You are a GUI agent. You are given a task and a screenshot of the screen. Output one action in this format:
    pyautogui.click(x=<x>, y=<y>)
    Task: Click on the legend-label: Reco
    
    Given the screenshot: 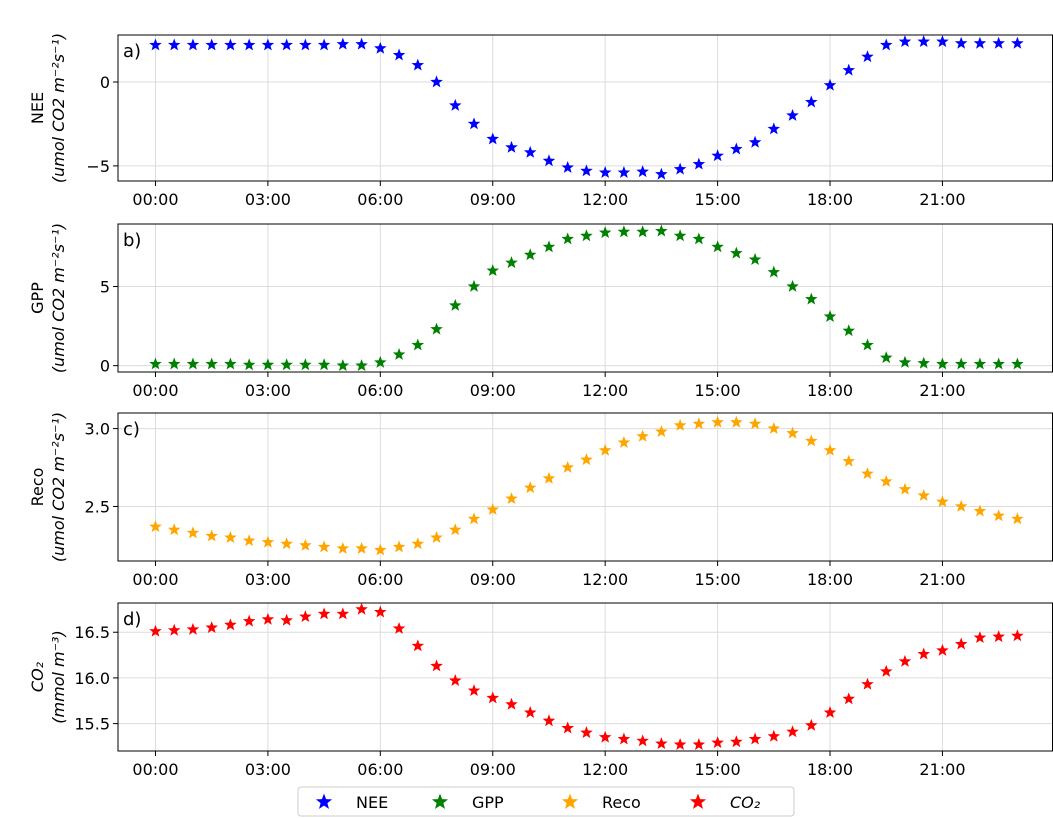 What is the action you would take?
    pyautogui.click(x=621, y=802)
    